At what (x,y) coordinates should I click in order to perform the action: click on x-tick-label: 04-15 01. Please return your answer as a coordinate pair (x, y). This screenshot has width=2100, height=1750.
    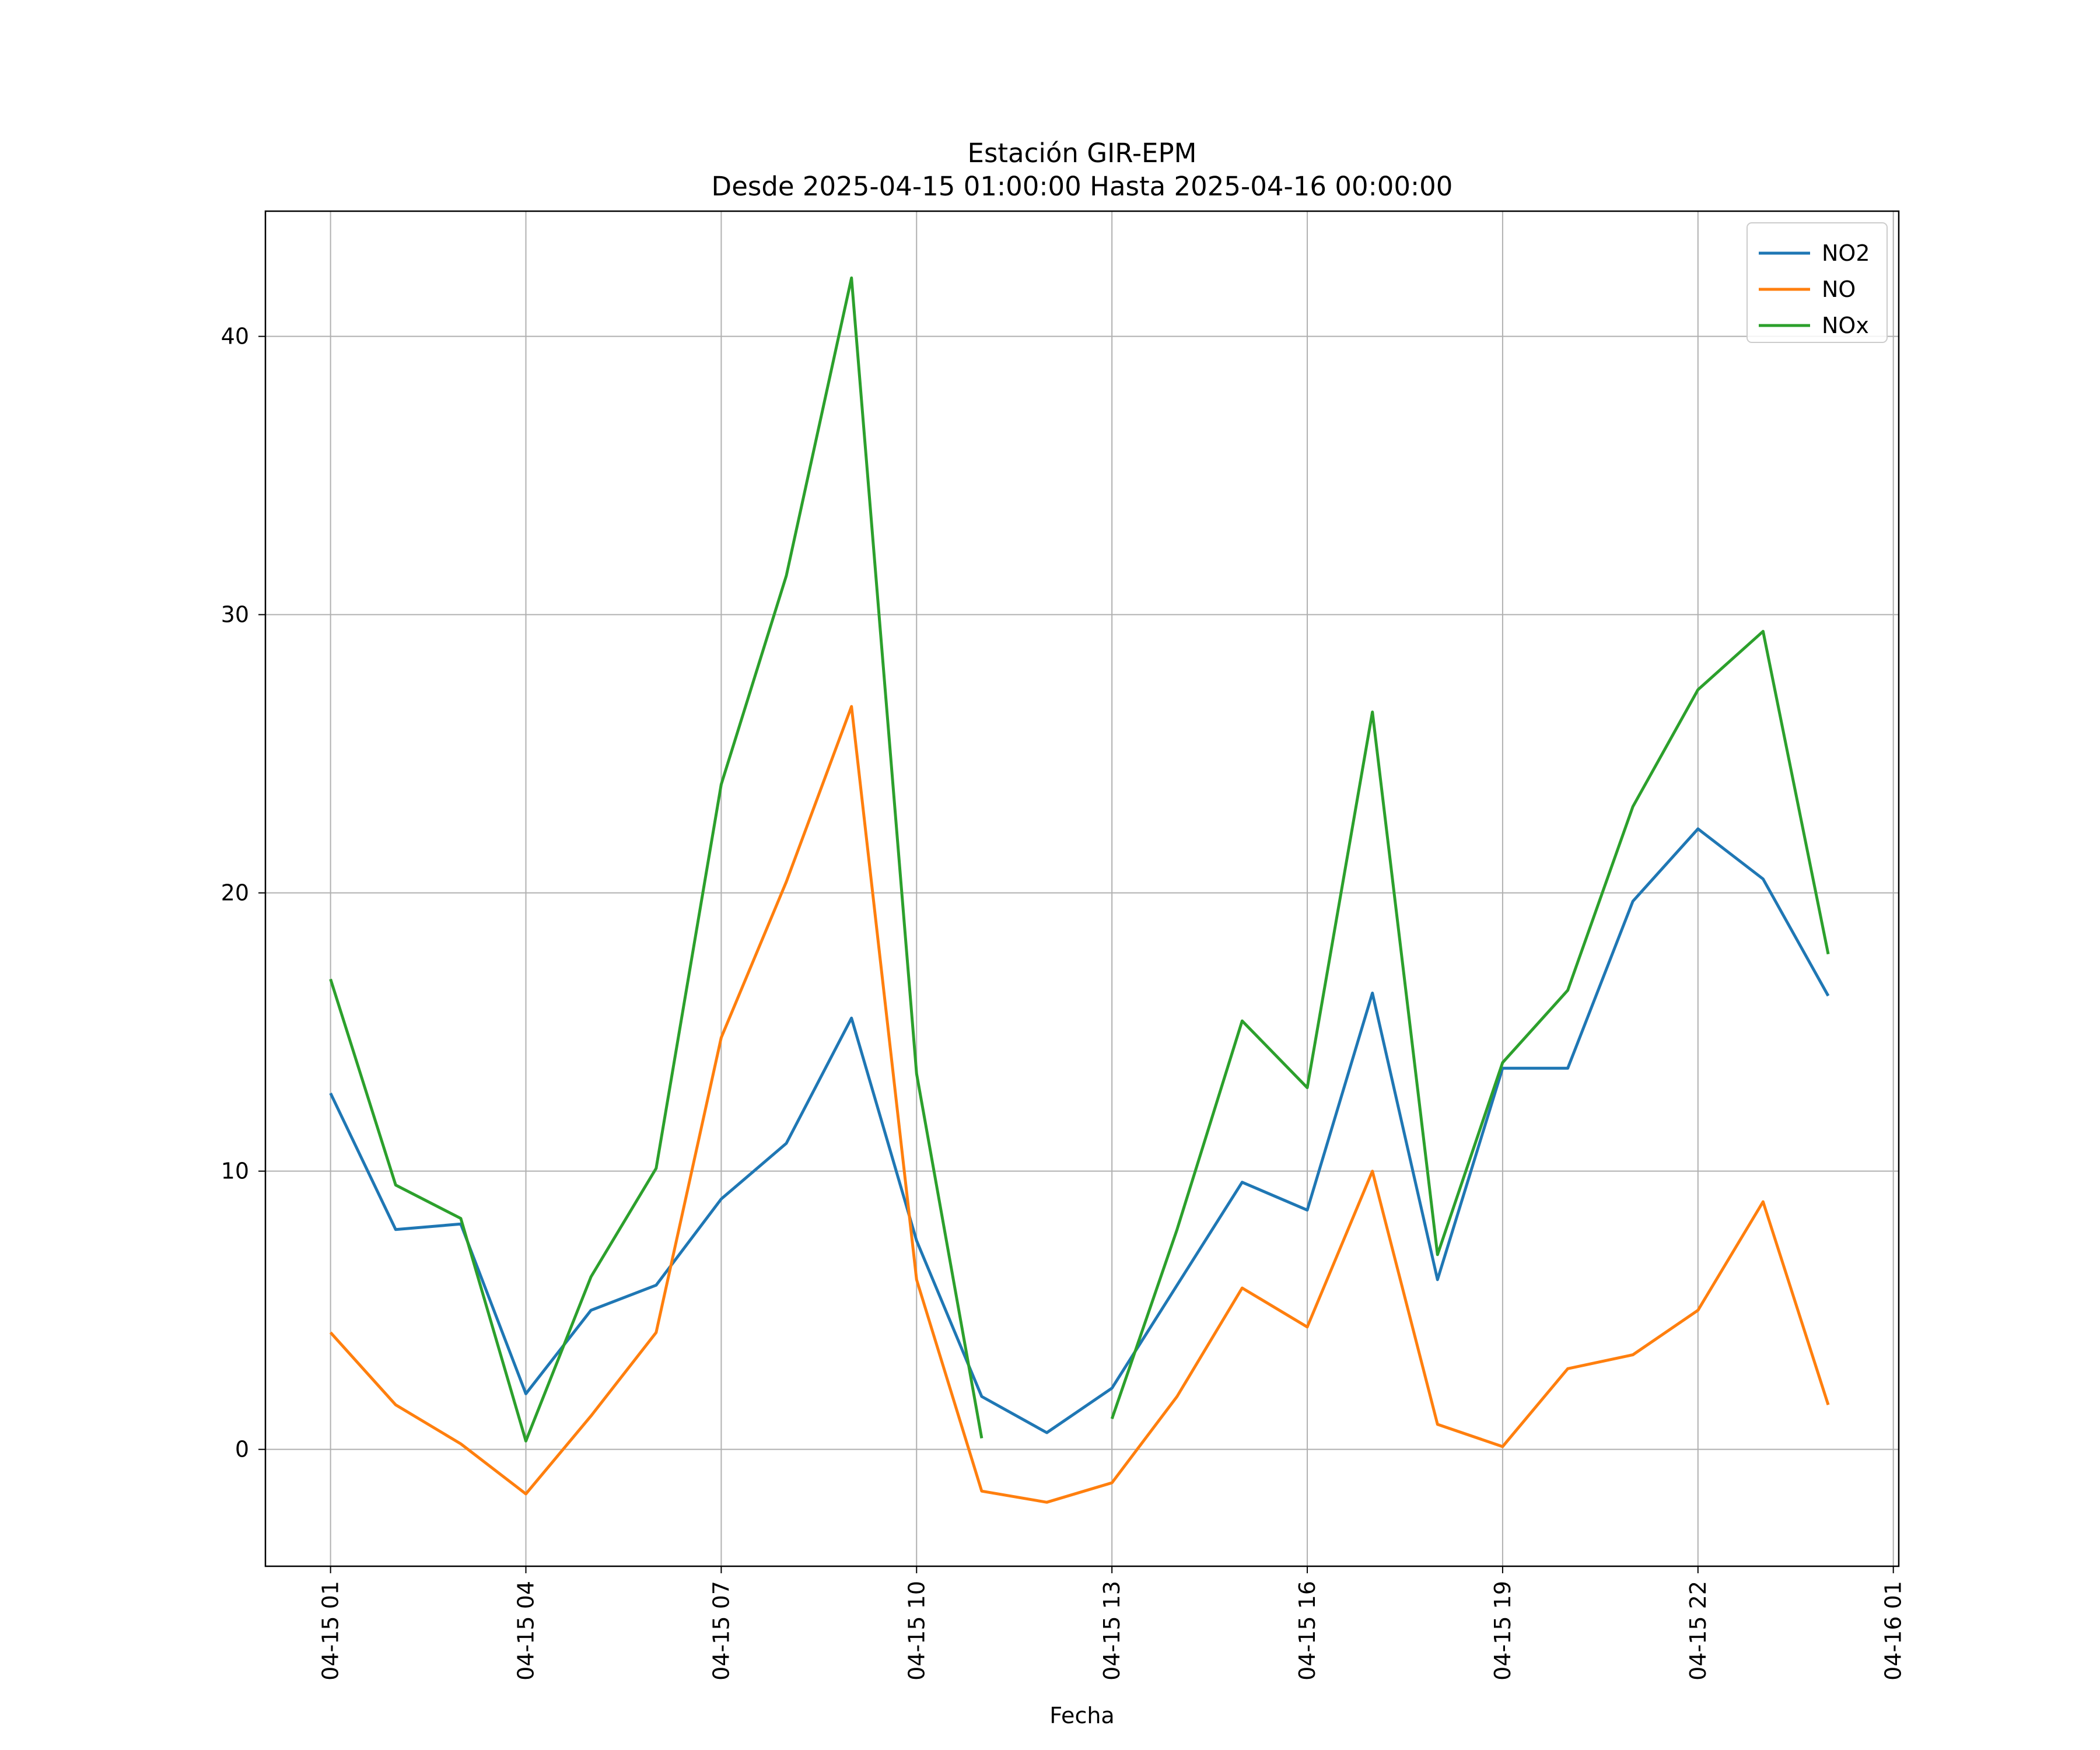
    Looking at the image, I should click on (331, 1631).